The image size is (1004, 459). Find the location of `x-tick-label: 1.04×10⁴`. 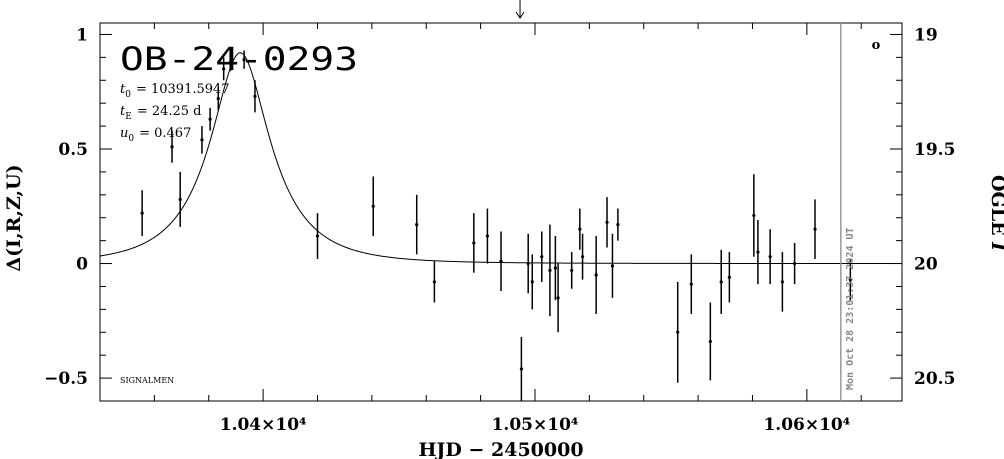

x-tick-label: 1.04×10⁴ is located at coordinates (263, 425).